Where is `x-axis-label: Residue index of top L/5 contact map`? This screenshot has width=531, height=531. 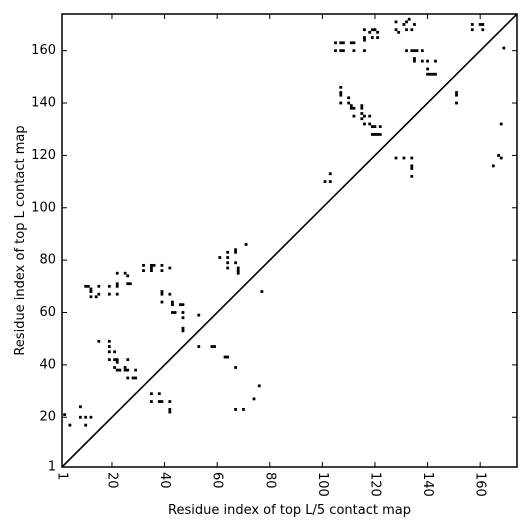
x-axis-label: Residue index of top L/5 contact map is located at coordinates (289, 510).